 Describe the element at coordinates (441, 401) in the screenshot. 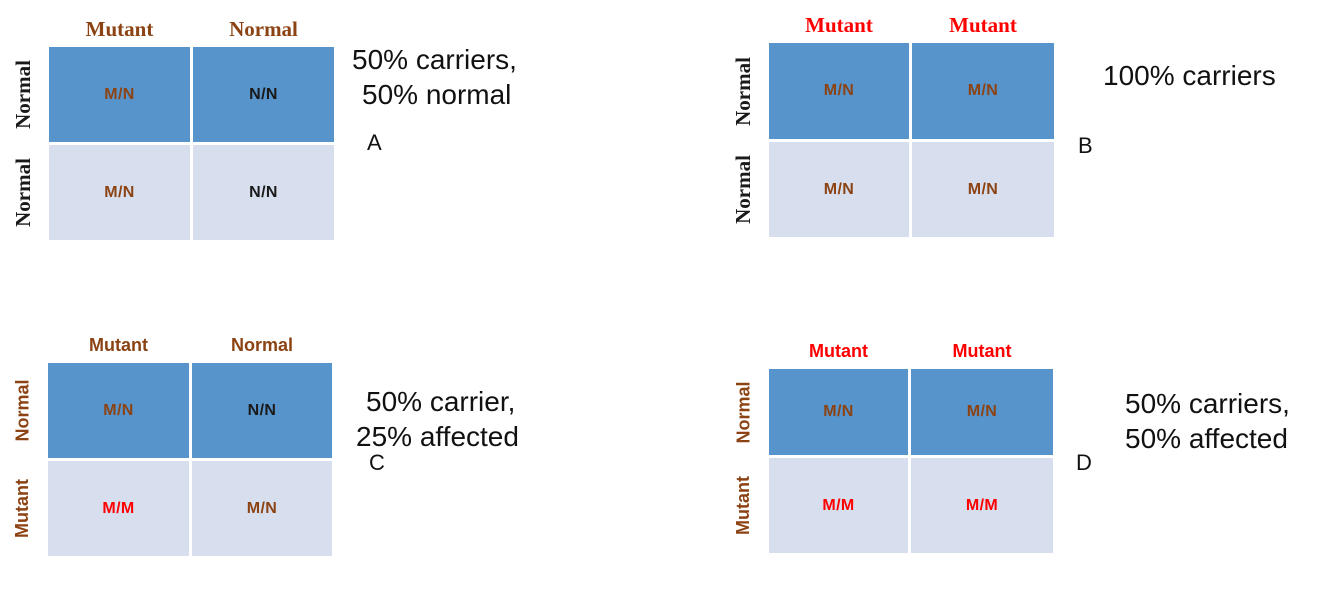

I see `caption-line: 50% carrier,` at that location.